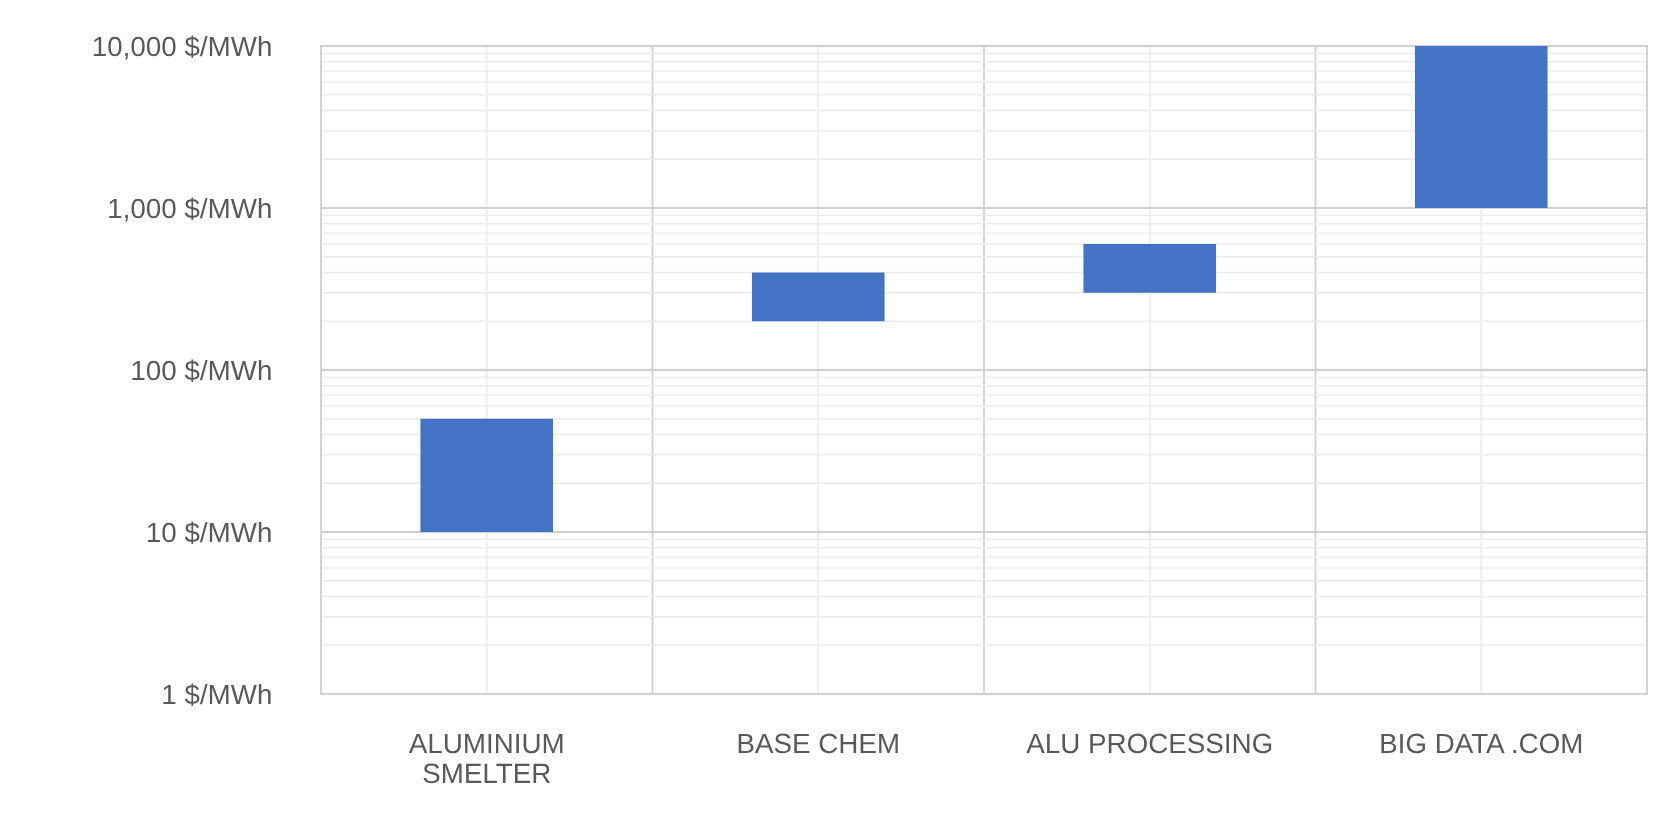  What do you see at coordinates (1481, 743) in the screenshot?
I see `x-tick-label: BIG DATA .COM` at bounding box center [1481, 743].